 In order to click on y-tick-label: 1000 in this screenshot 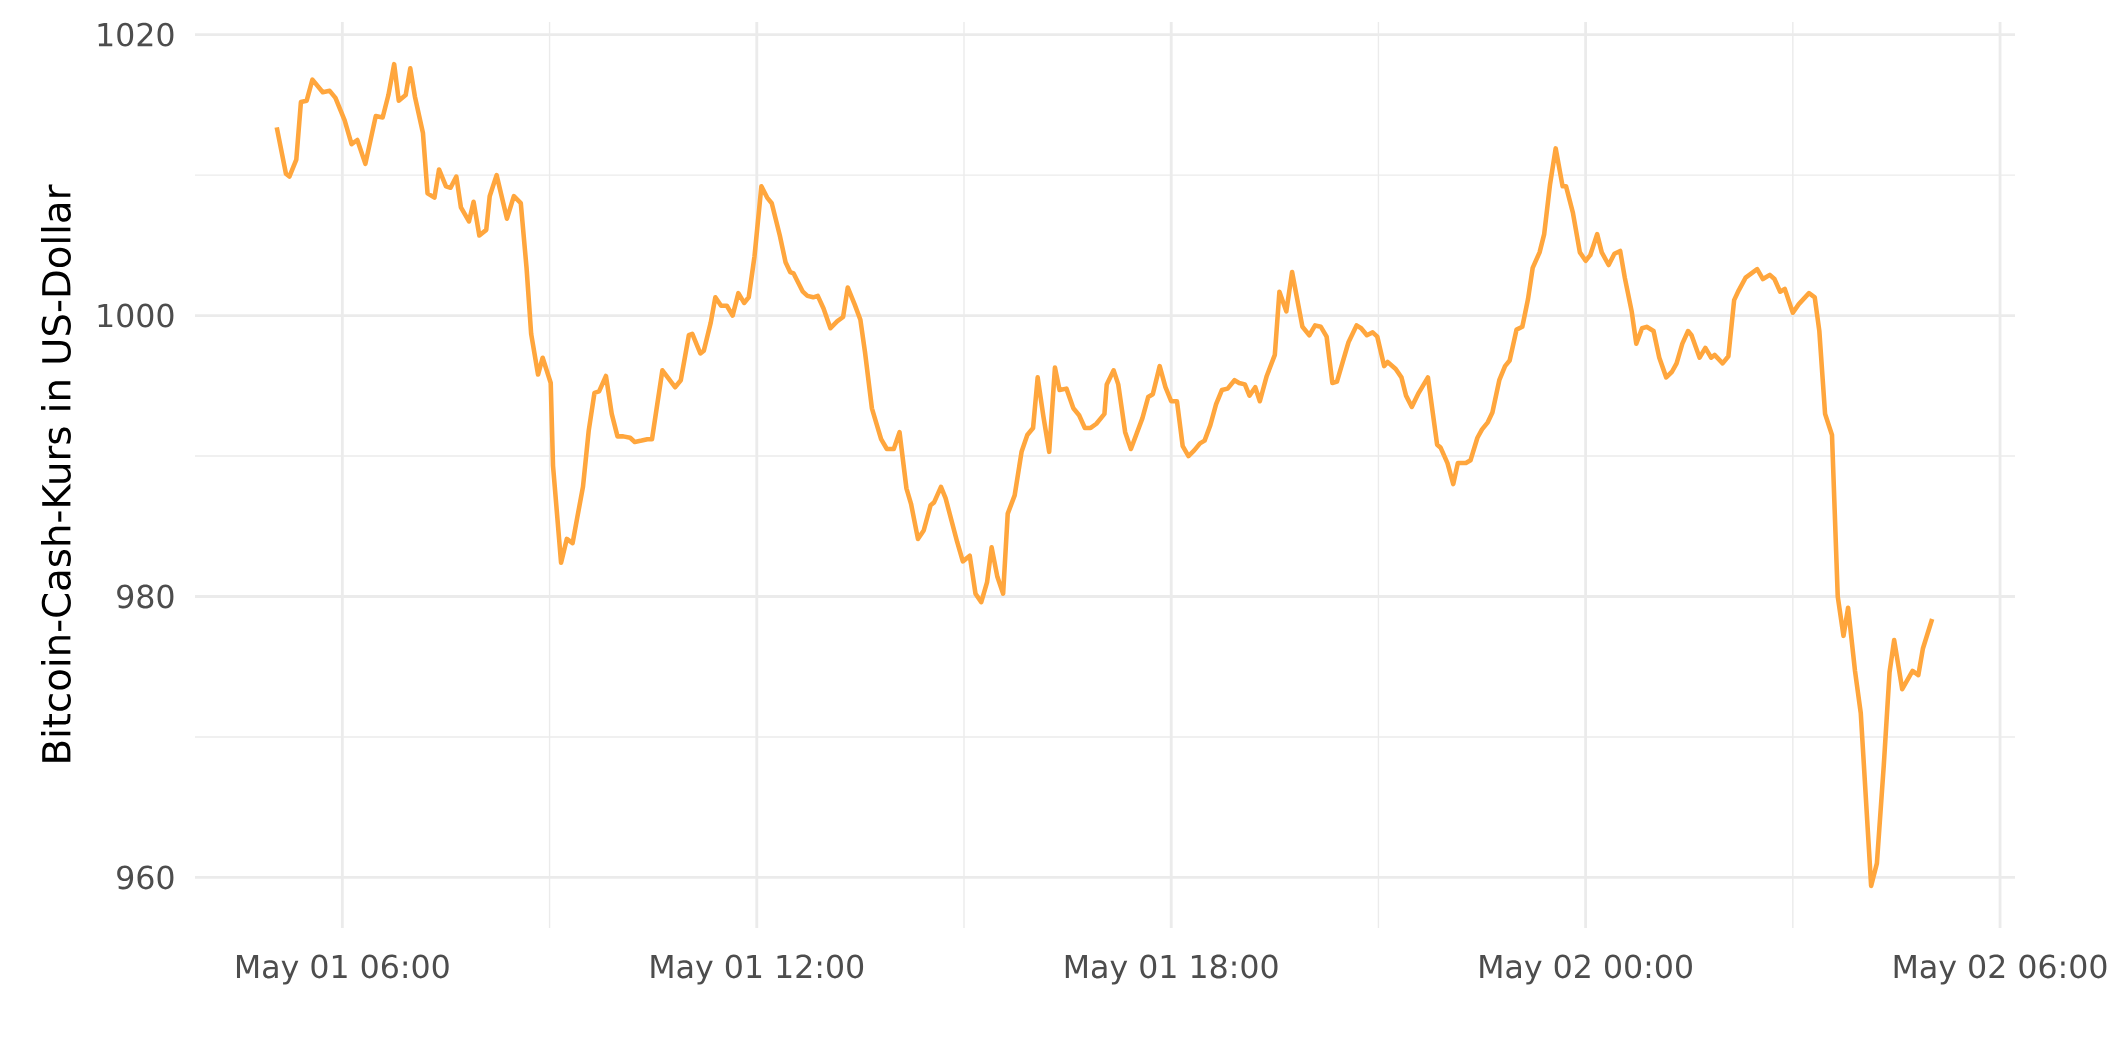, I will do `click(136, 315)`.